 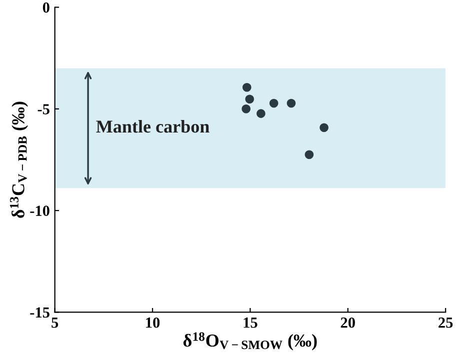 I want to click on x-axis-title: δ$^{18}$O$_{V−SMOW}$ (‰), so click(x=250, y=341).